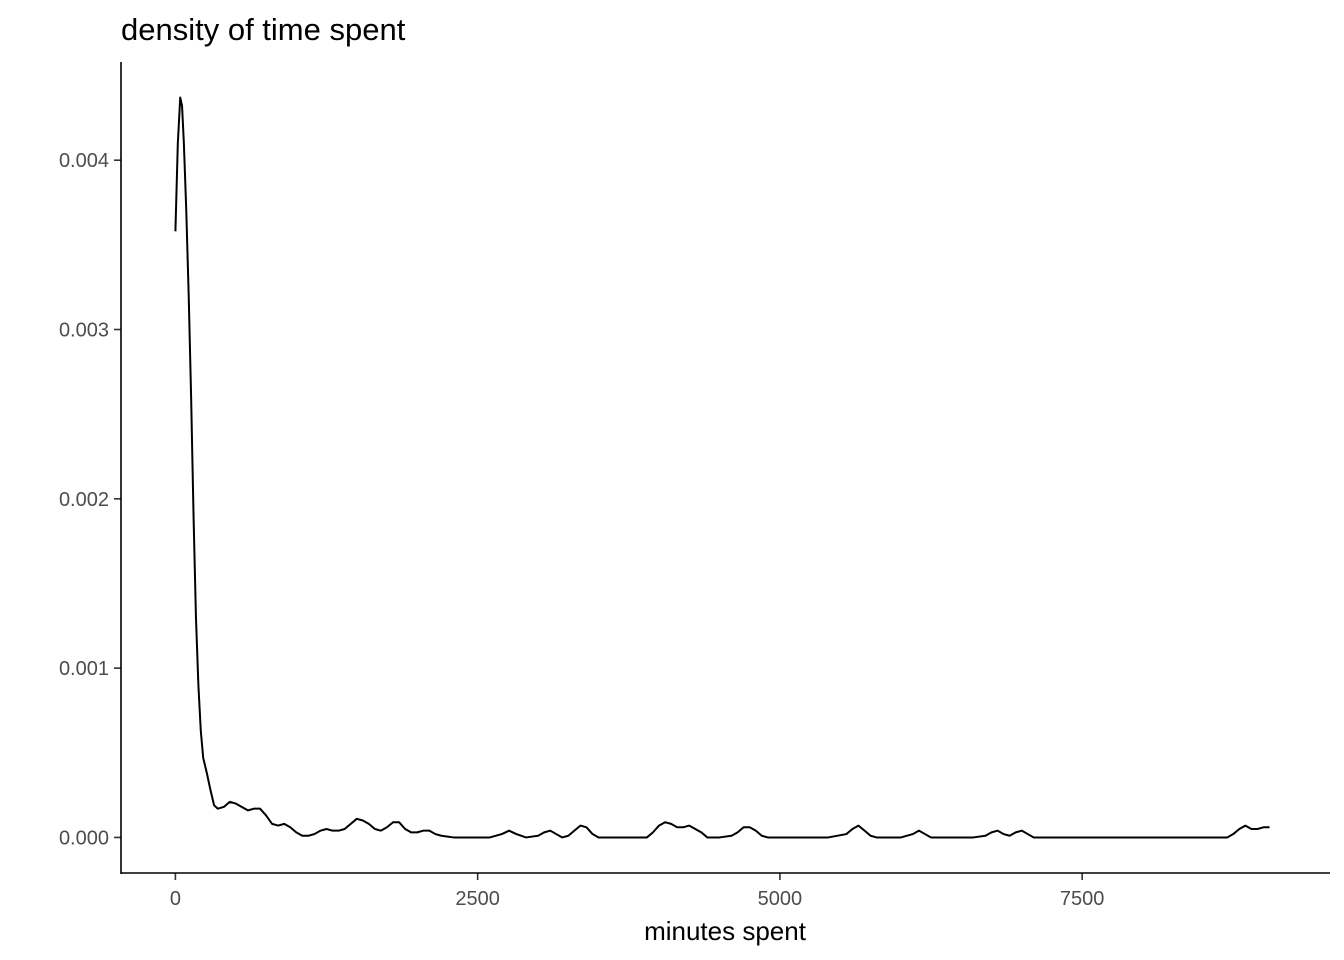 This screenshot has height=960, width=1344. What do you see at coordinates (263, 29) in the screenshot?
I see `chart-title: density of time spent` at bounding box center [263, 29].